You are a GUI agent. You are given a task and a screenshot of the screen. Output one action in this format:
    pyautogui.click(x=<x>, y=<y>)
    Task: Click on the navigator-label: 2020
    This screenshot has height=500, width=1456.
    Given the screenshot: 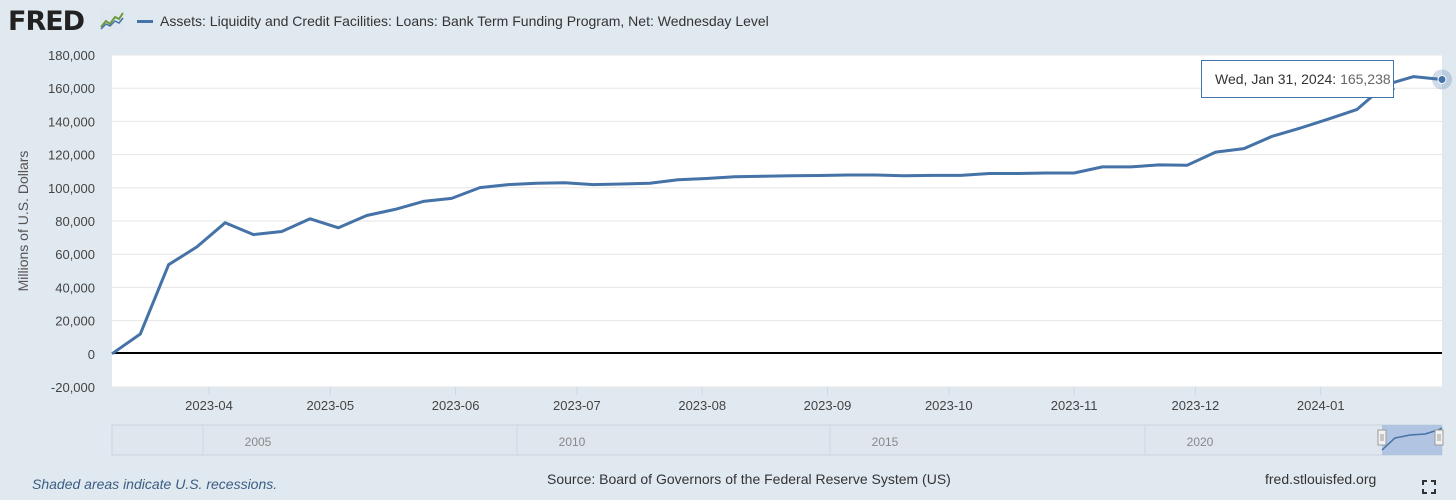 What is the action you would take?
    pyautogui.click(x=1200, y=442)
    